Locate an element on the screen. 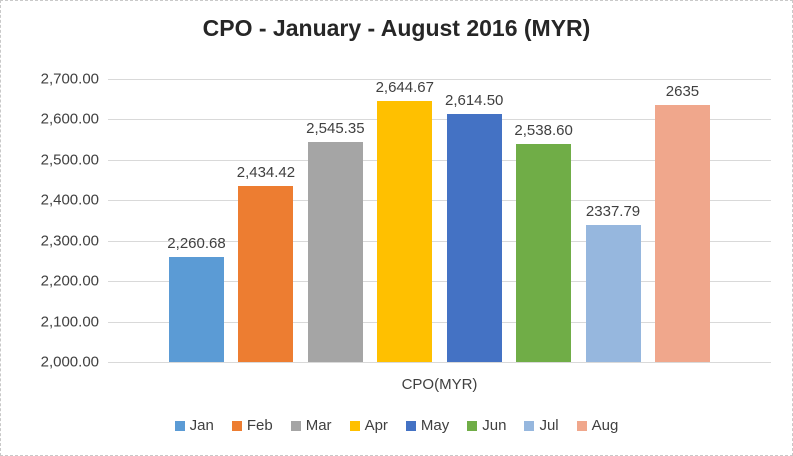  bar-value-label: 2,538.60 is located at coordinates (543, 131).